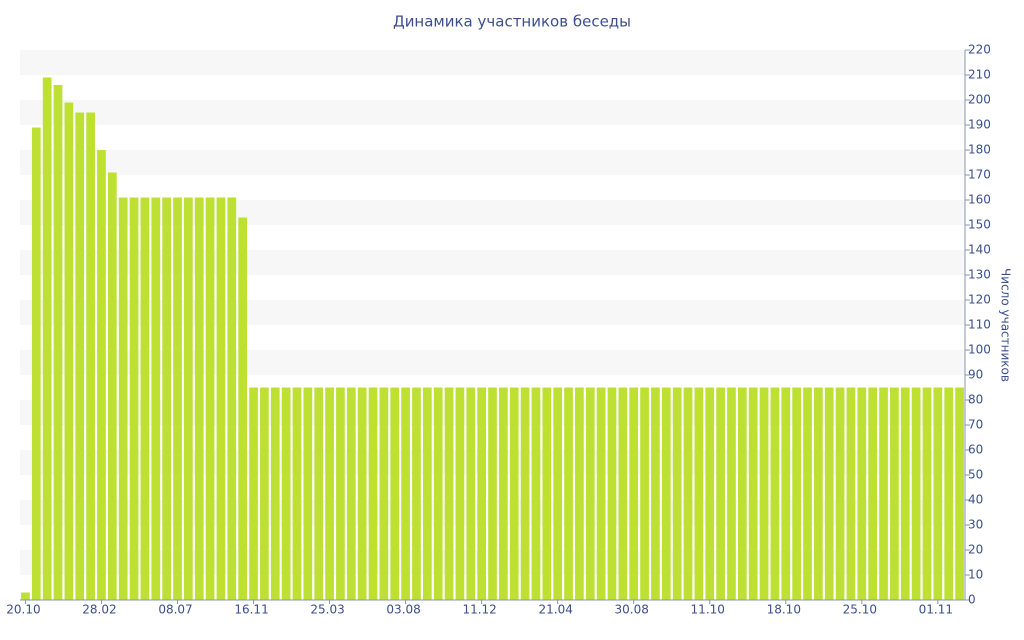 The image size is (1024, 640). Describe the element at coordinates (975, 450) in the screenshot. I see `y-tick-label: 60` at that location.